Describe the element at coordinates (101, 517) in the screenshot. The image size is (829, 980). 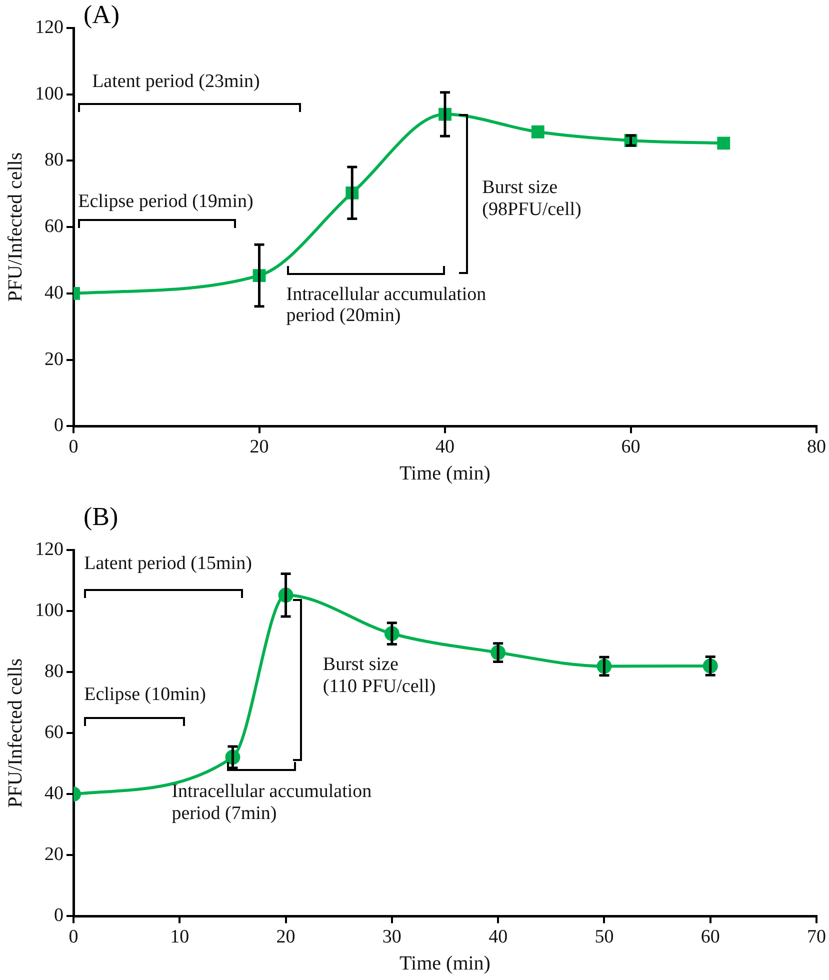
I see `chart-title: (B)` at that location.